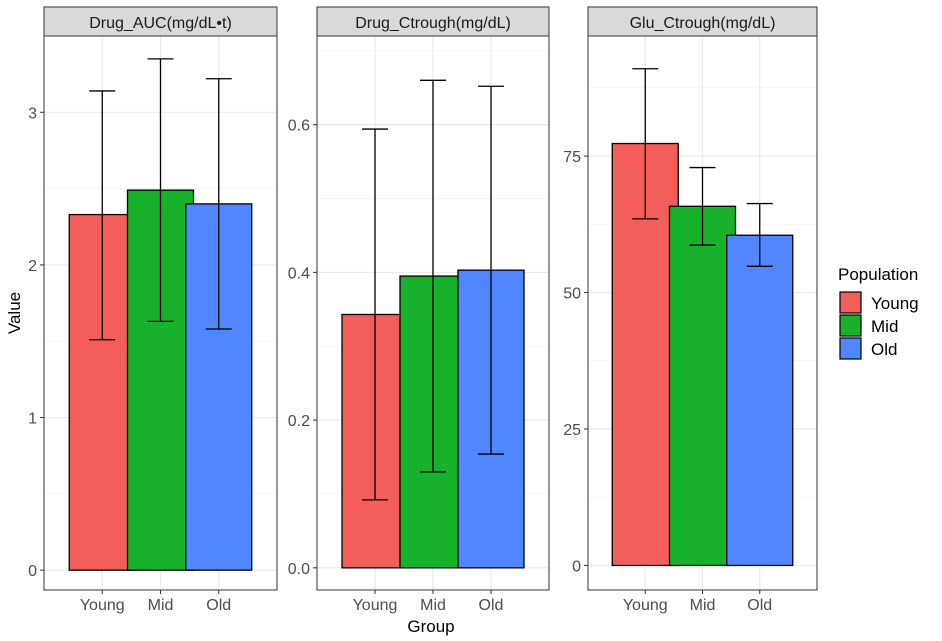 This screenshot has width=942, height=641. What do you see at coordinates (299, 569) in the screenshot?
I see `y-tick-label: 0.0` at bounding box center [299, 569].